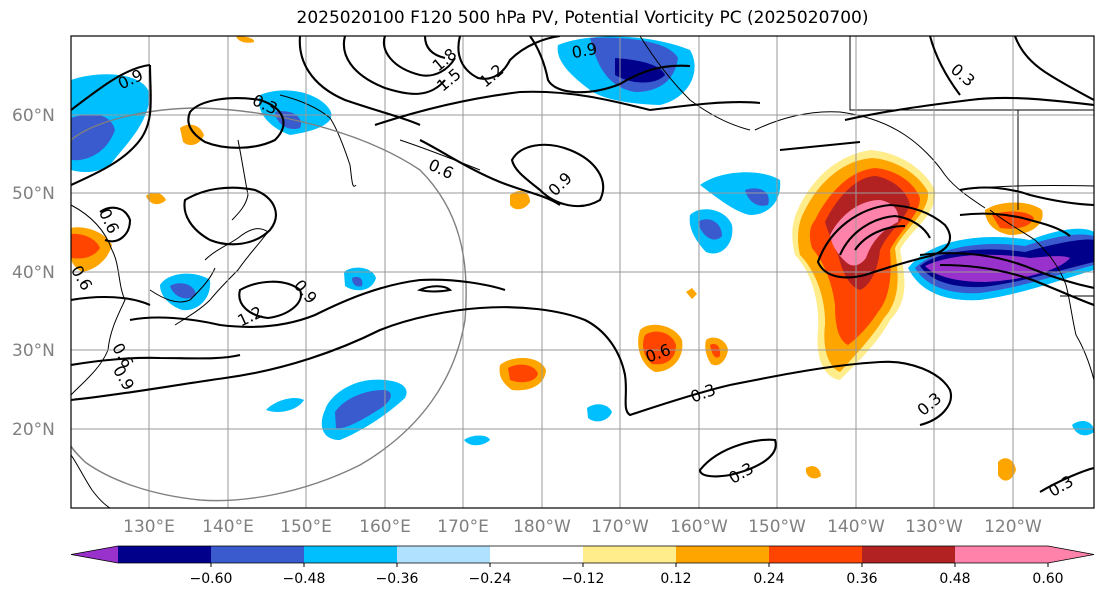  What do you see at coordinates (777, 527) in the screenshot?
I see `lon-label-150w: 150°W` at bounding box center [777, 527].